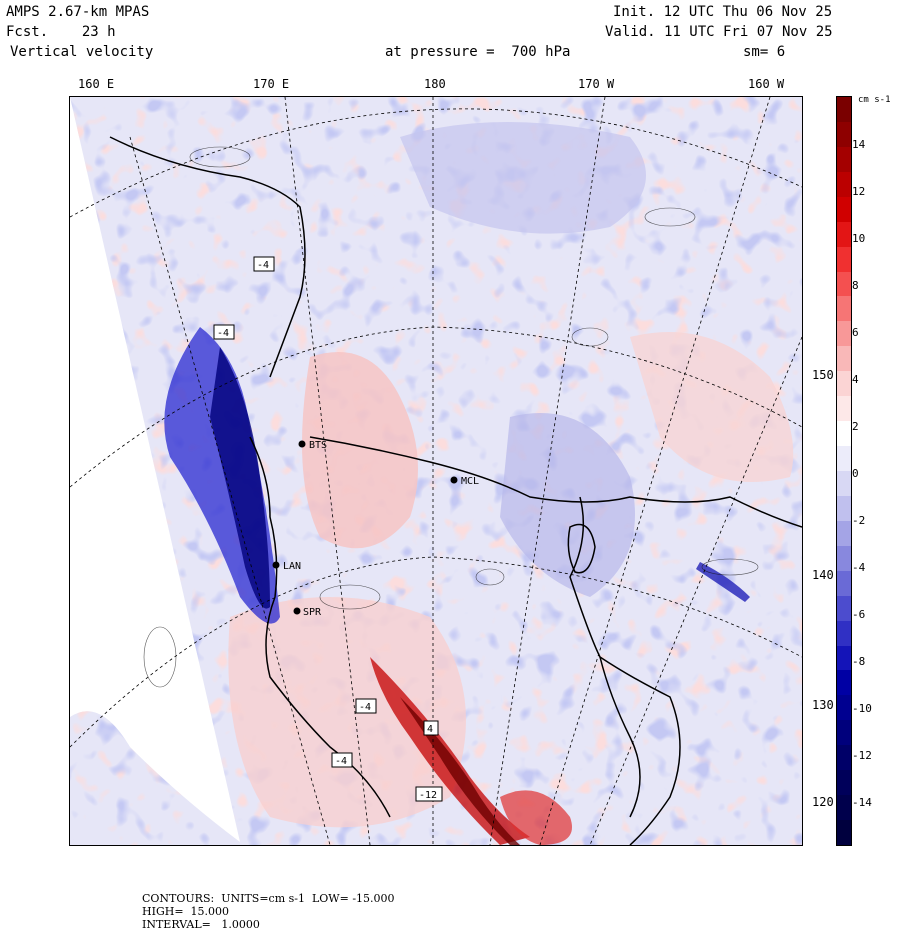 This screenshot has height=931, width=900. Describe the element at coordinates (855, 426) in the screenshot. I see `colorbar-tick-label: 2` at that location.